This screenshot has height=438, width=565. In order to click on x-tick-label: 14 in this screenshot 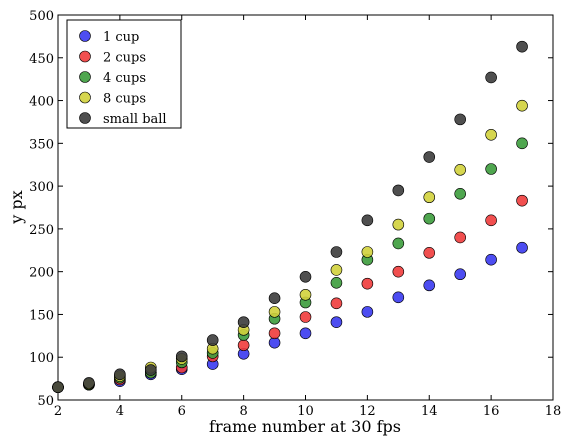, I will do `click(429, 411)`.